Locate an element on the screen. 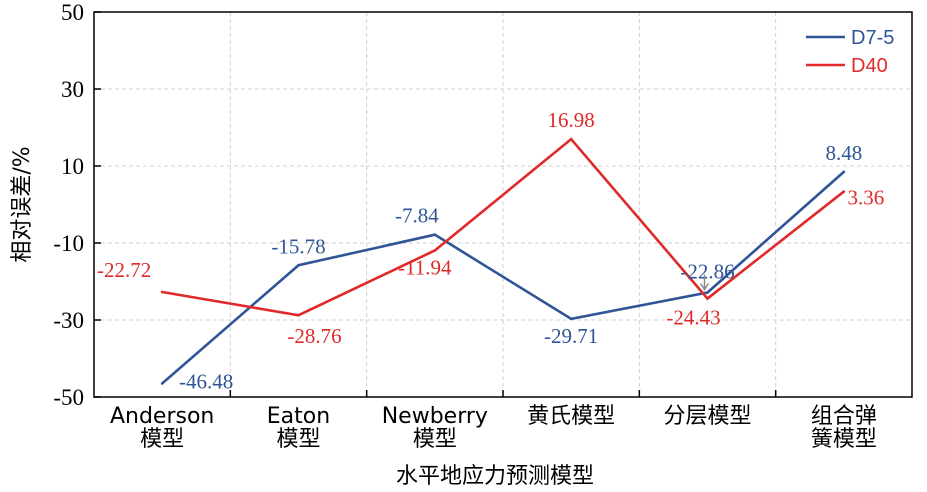  x-tick-label-line: 簧模型 is located at coordinates (844, 439).